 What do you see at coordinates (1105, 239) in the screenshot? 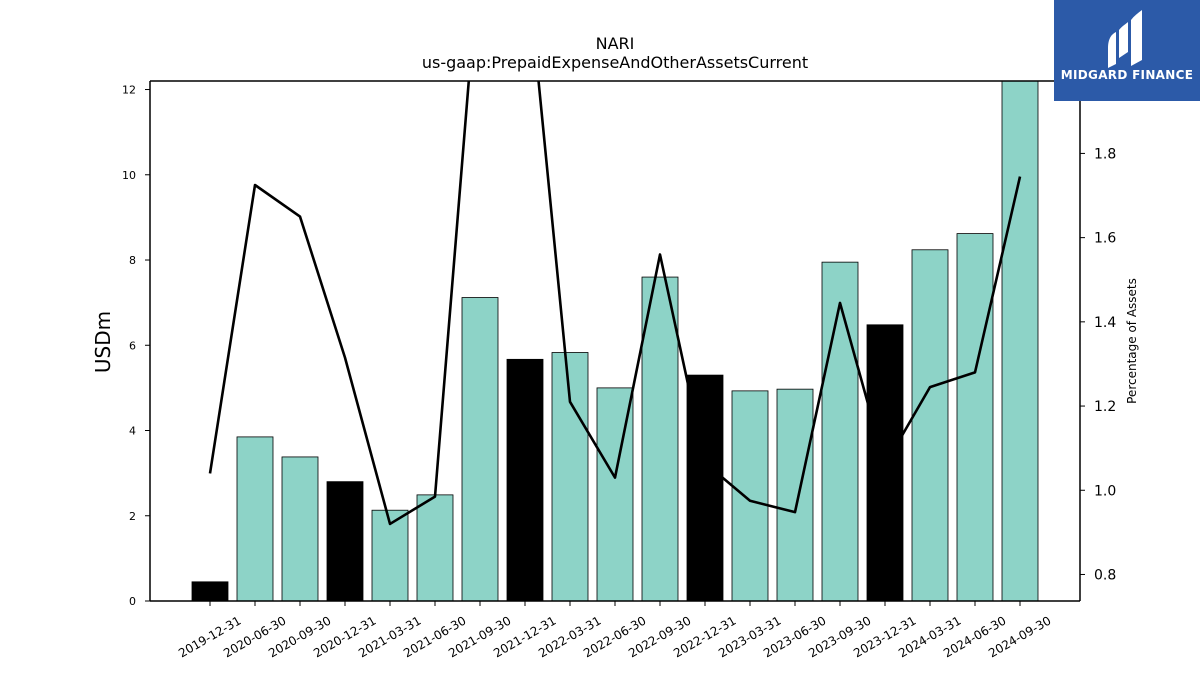
I see `y2-tick-label: 1.6` at bounding box center [1105, 239].